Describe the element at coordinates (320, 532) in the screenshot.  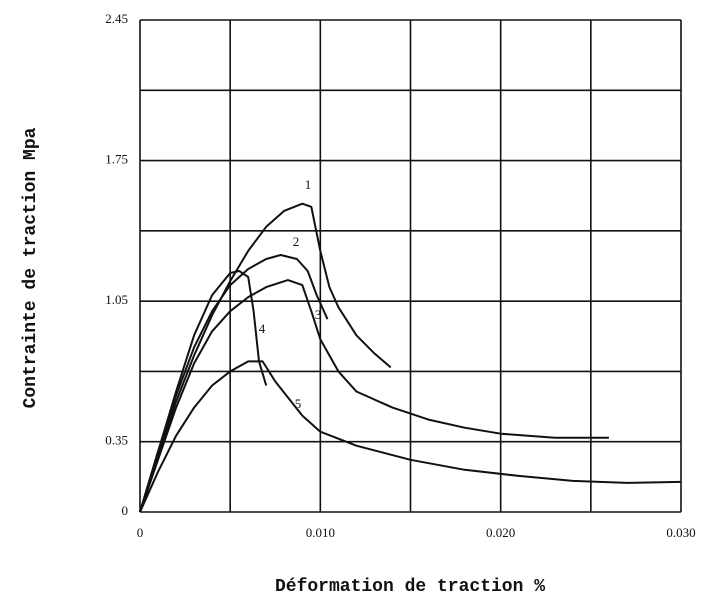
I see `x-tick-label: 0.010` at that location.